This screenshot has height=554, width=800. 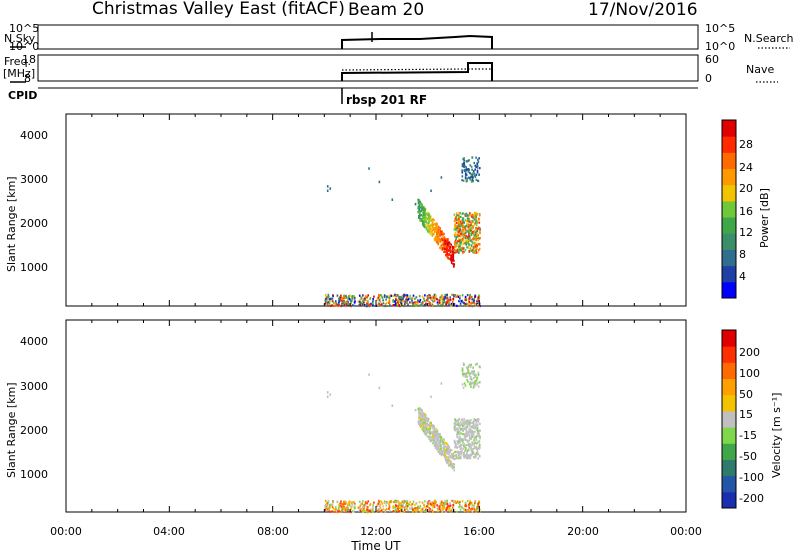 I want to click on xtick: 16:00, so click(x=479, y=531).